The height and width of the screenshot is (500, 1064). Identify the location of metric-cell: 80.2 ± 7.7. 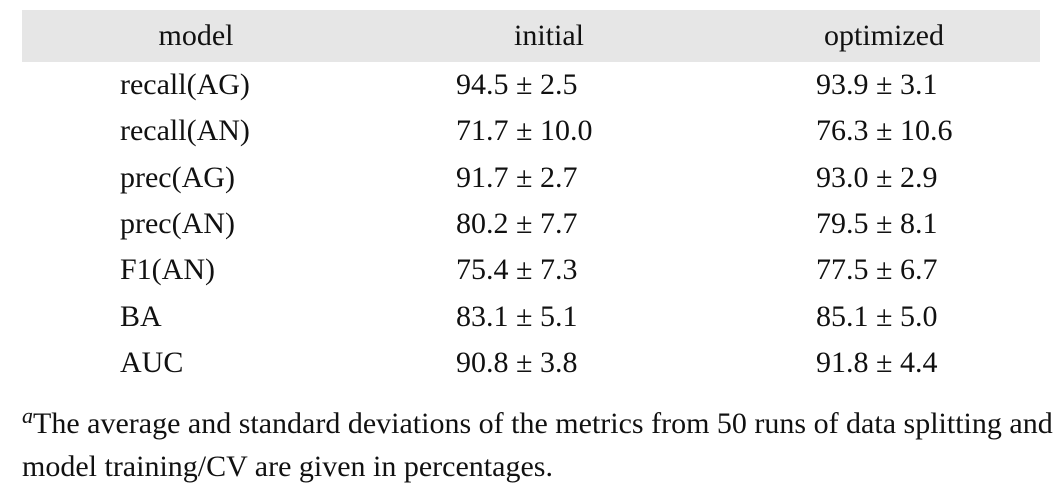
(517, 224).